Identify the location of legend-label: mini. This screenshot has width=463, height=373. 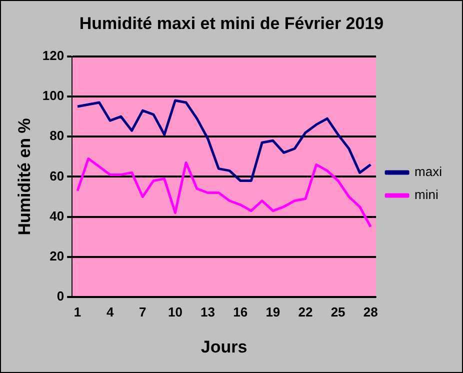
(426, 194).